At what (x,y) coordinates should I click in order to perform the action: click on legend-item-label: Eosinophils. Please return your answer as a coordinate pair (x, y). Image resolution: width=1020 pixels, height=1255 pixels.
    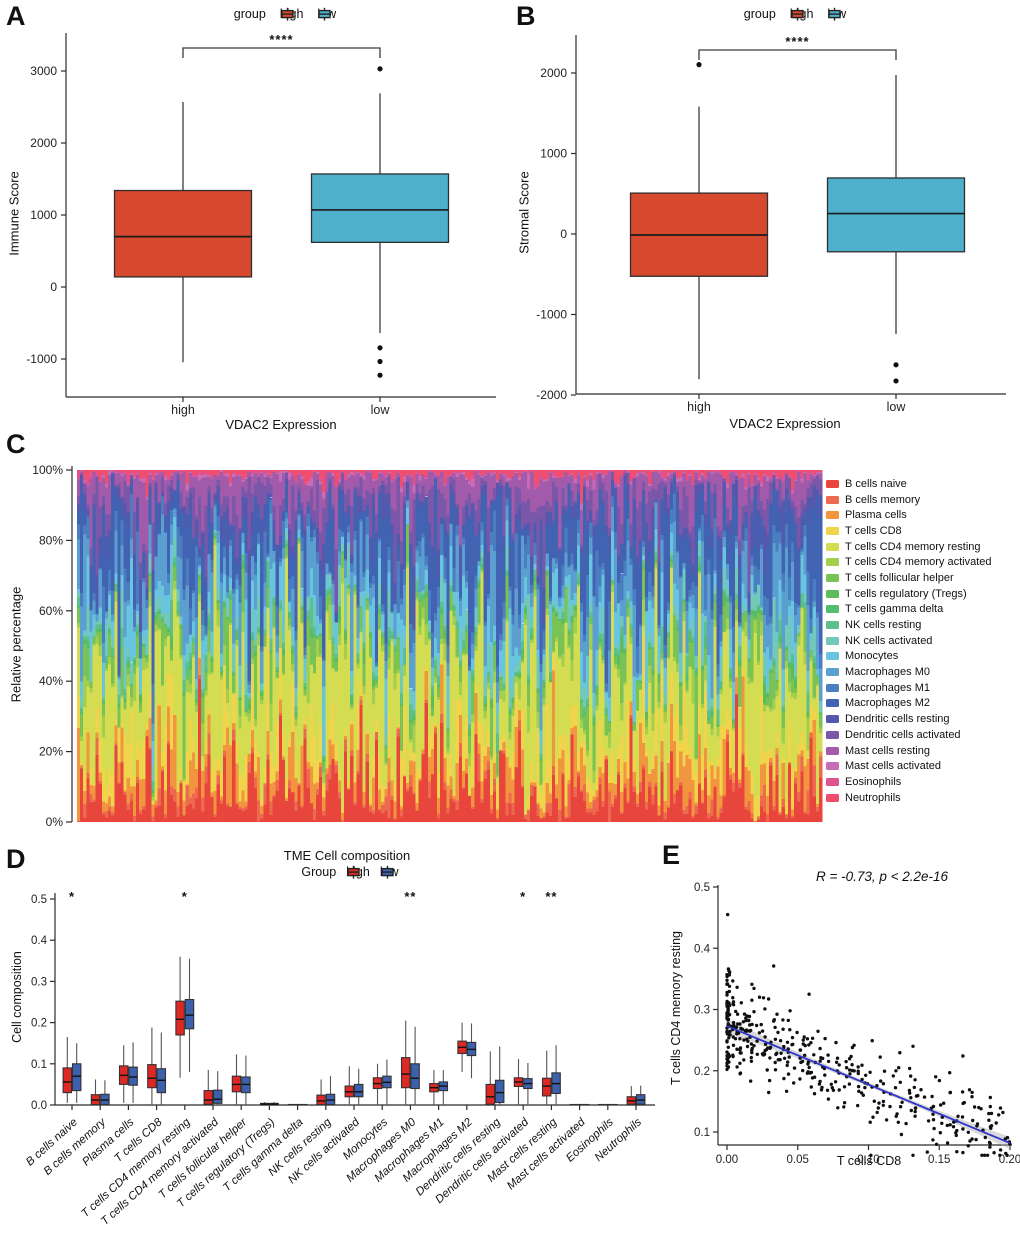
    Looking at the image, I should click on (873, 781).